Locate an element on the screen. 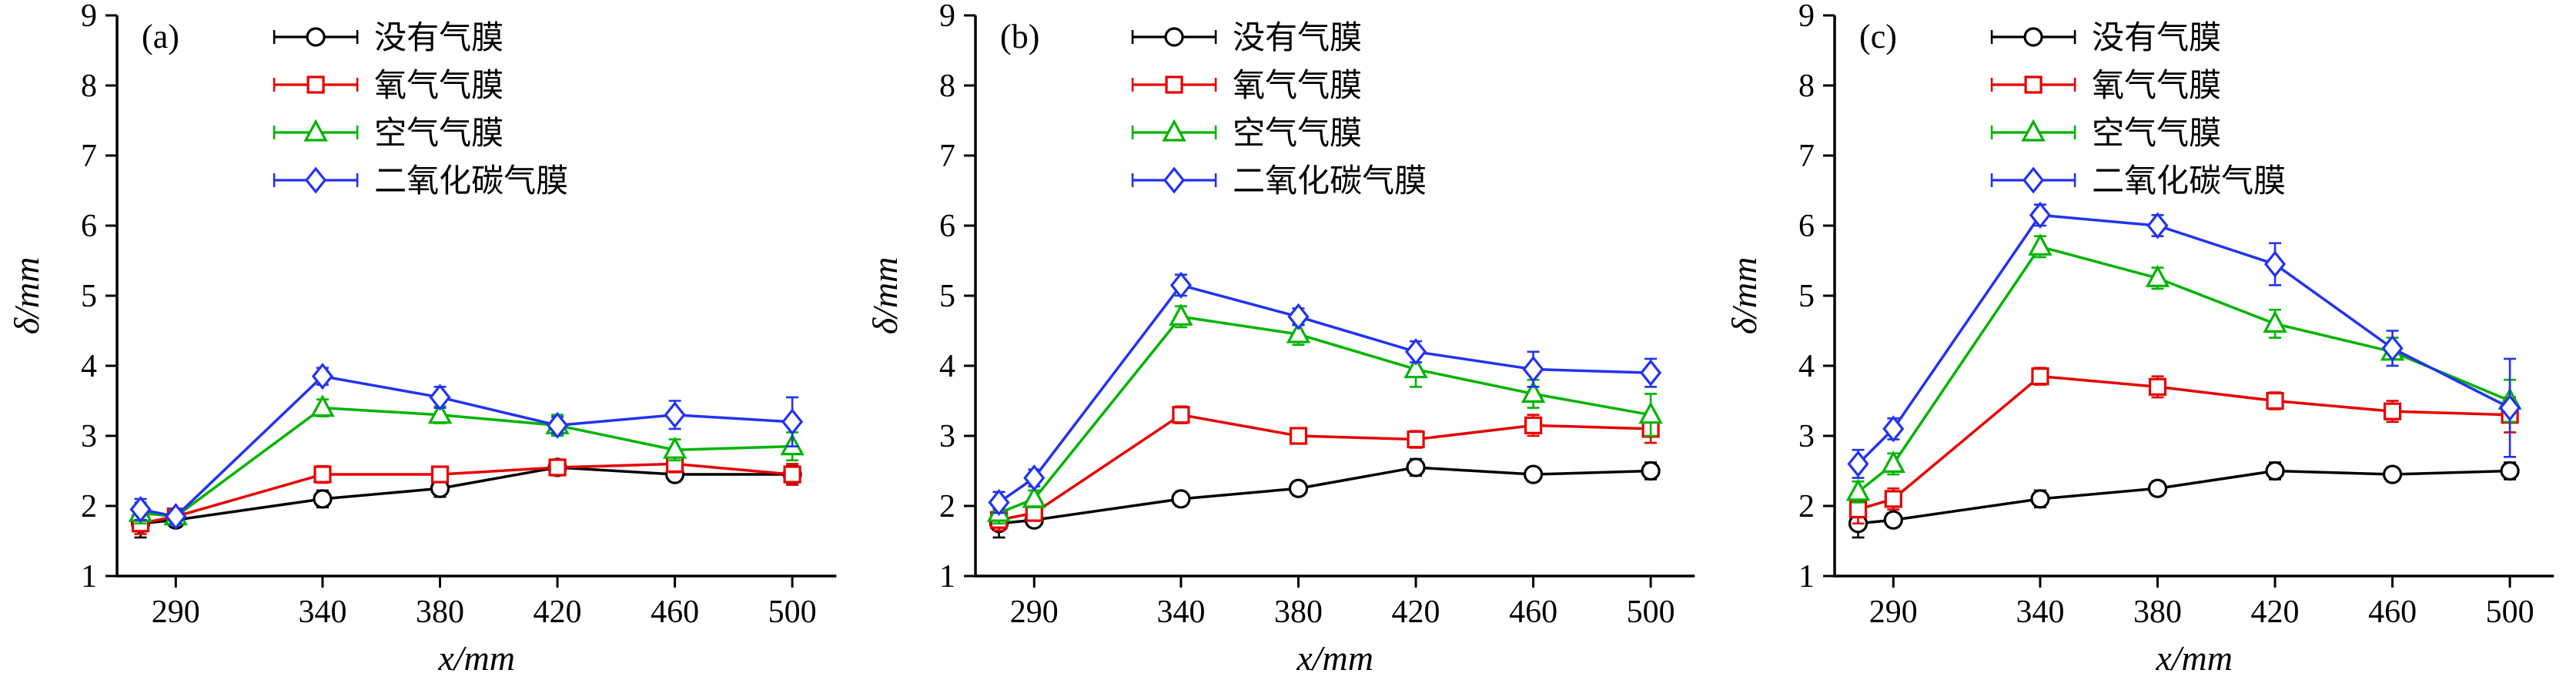 This screenshot has height=690, width=2576. panel-label: (a) is located at coordinates (160, 36).